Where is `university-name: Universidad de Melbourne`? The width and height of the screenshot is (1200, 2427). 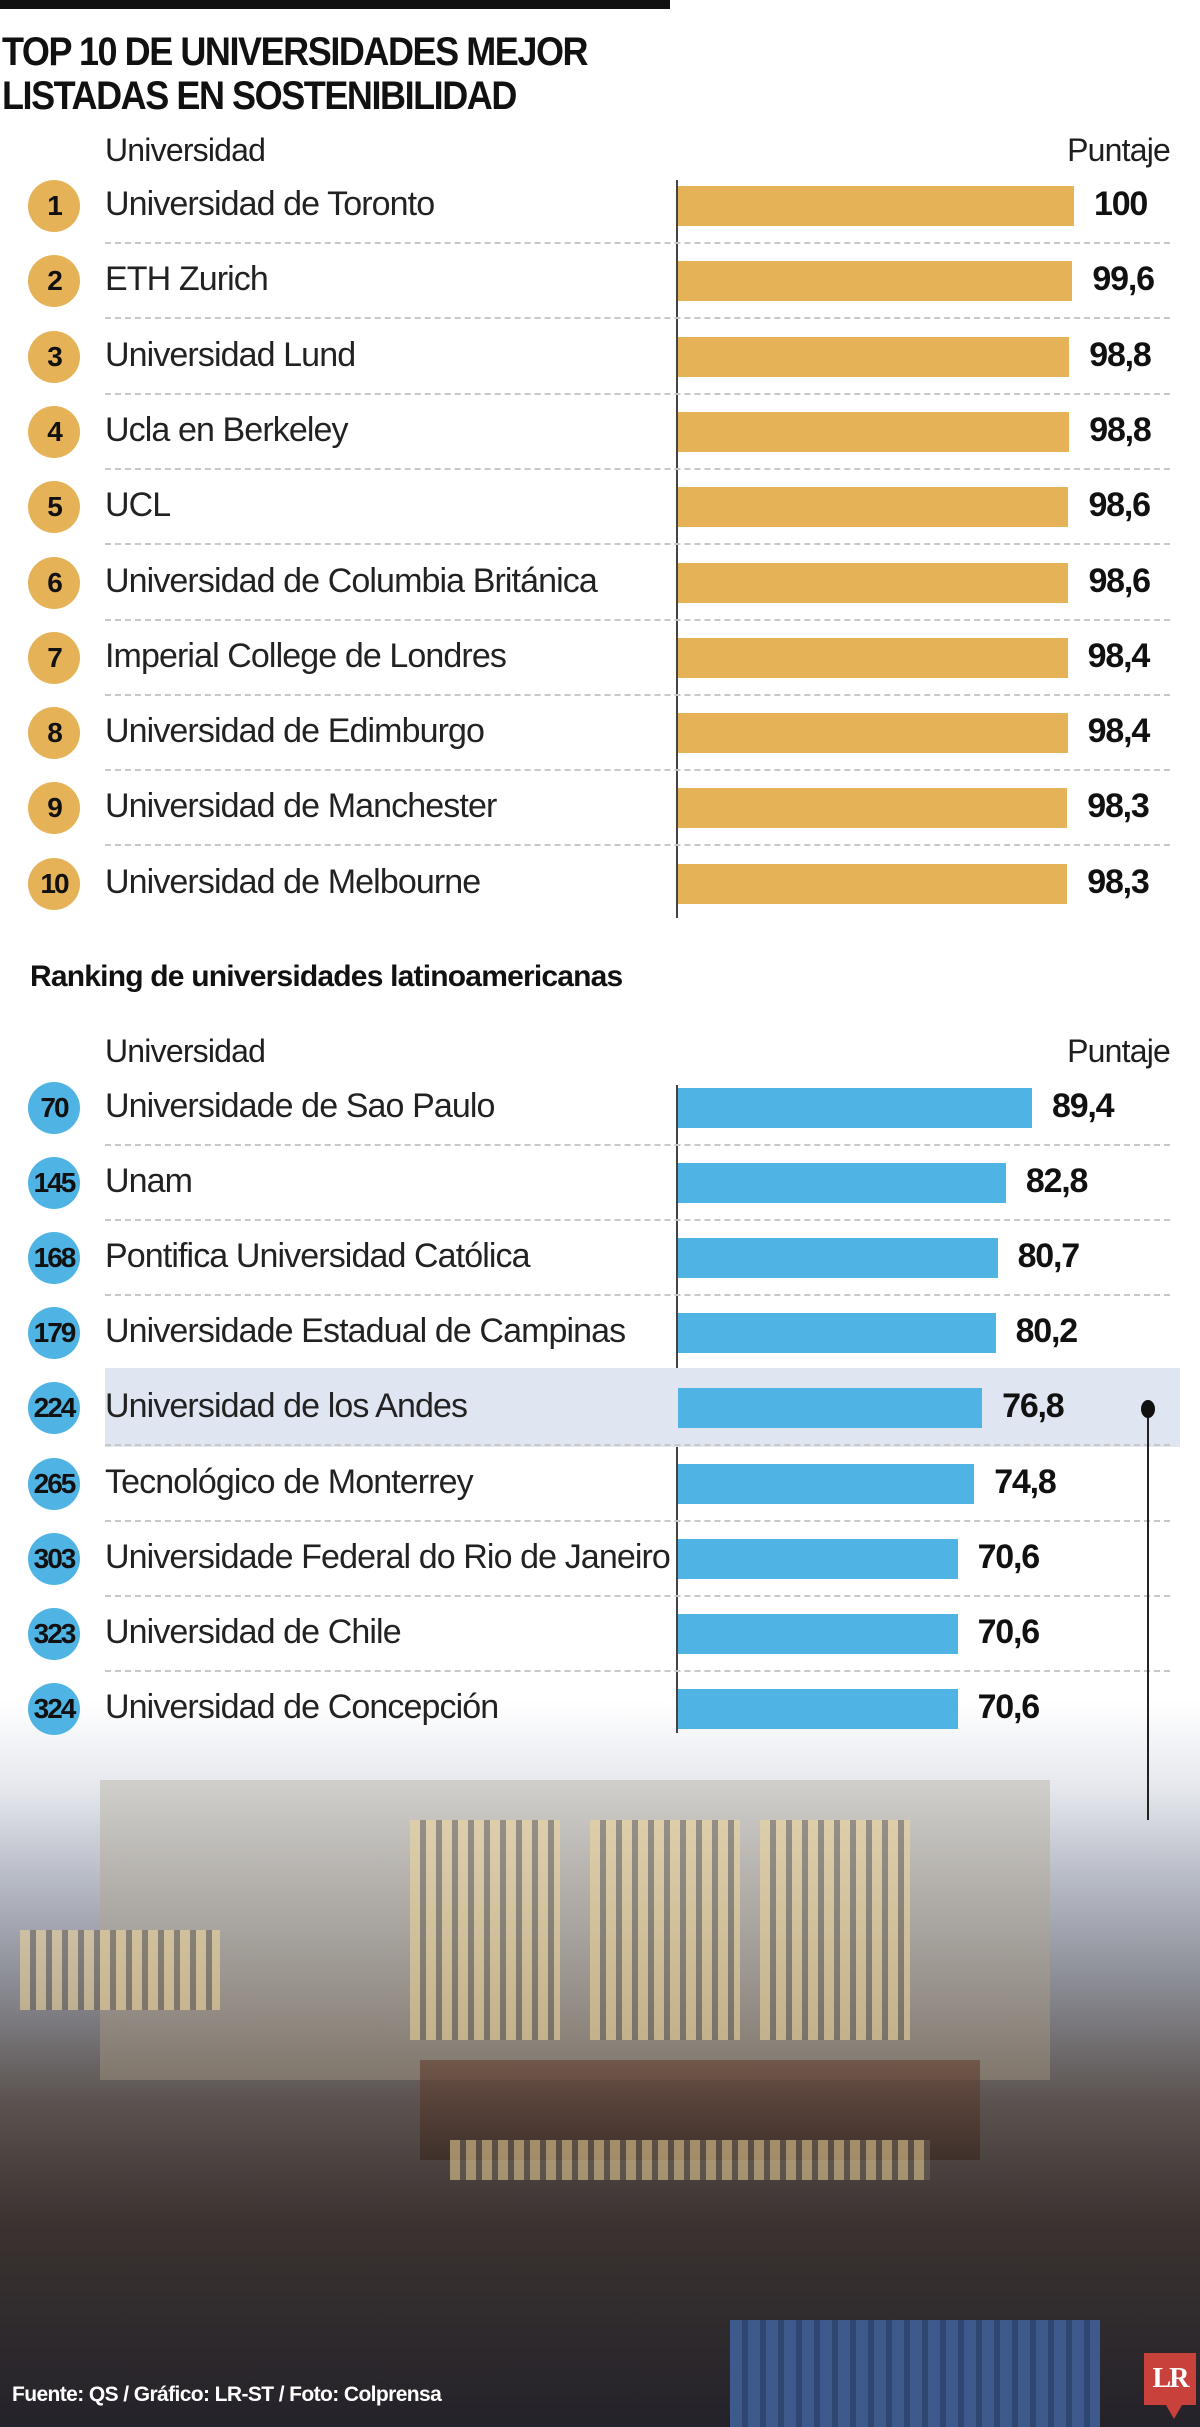
university-name: Universidad de Melbourne is located at coordinates (293, 881).